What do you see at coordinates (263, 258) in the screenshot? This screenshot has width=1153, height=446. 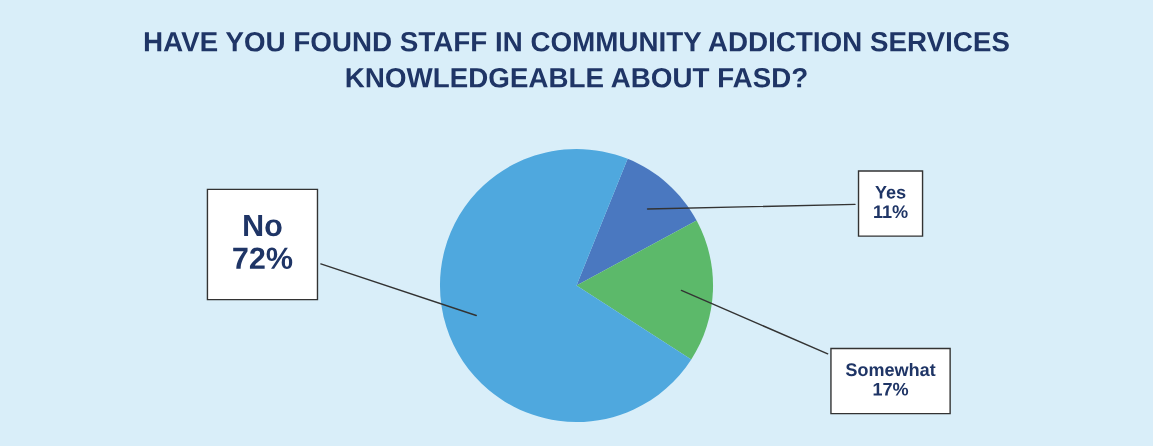 I see `data-label: 72%` at bounding box center [263, 258].